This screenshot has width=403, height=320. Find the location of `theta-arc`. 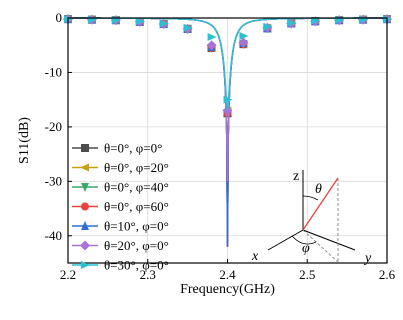

theta-arc is located at coordinates (310, 198).